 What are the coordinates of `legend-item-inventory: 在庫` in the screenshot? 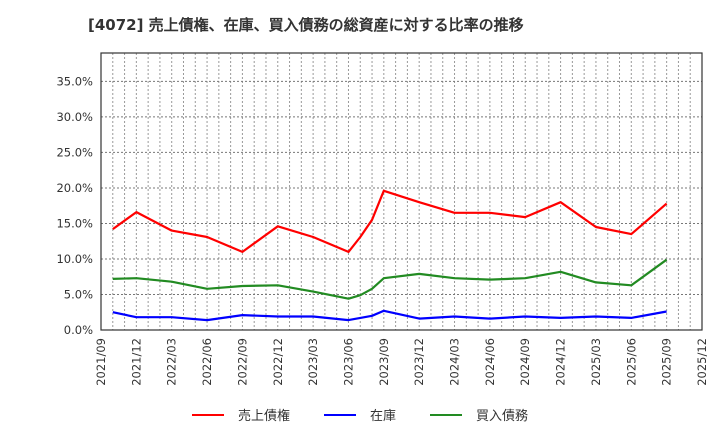 It's located at (359, 414).